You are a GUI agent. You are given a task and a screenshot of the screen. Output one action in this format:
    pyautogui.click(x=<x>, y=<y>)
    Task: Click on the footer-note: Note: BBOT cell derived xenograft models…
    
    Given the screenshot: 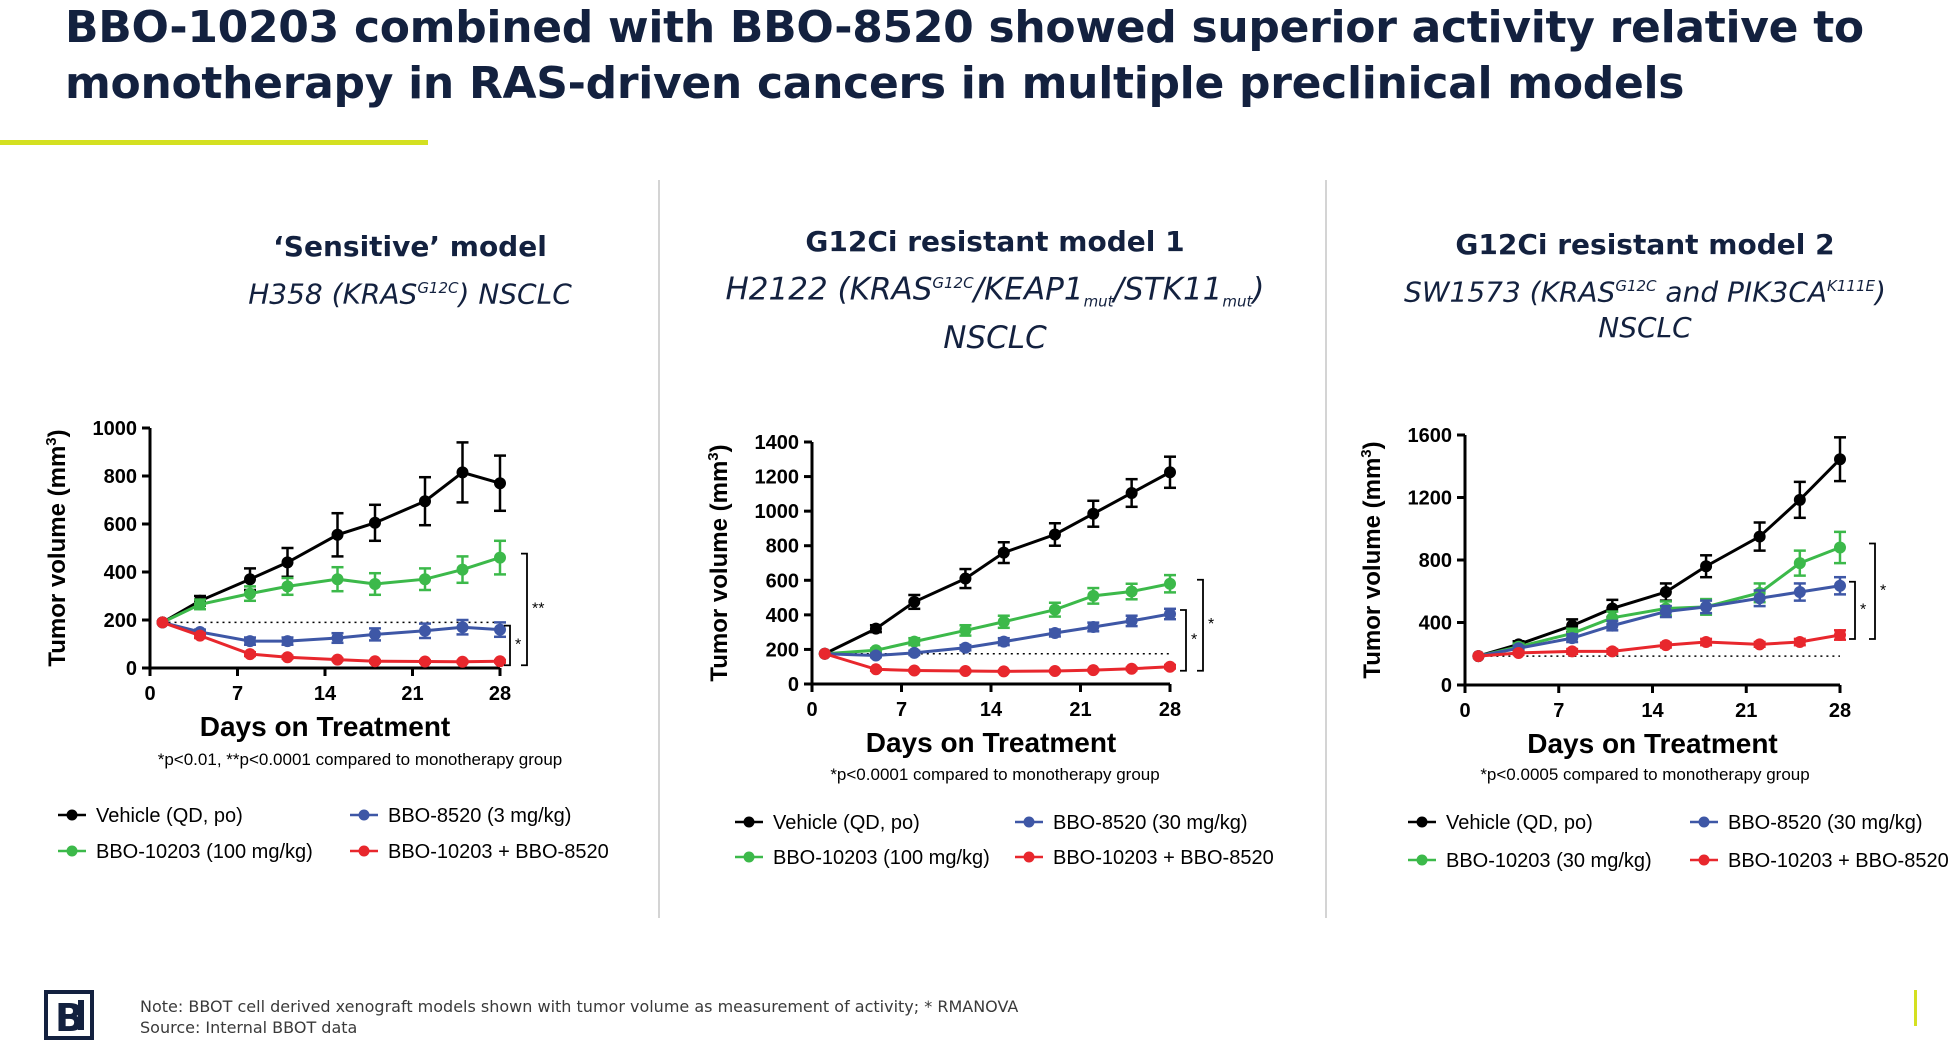 What is the action you would take?
    pyautogui.click(x=579, y=1017)
    